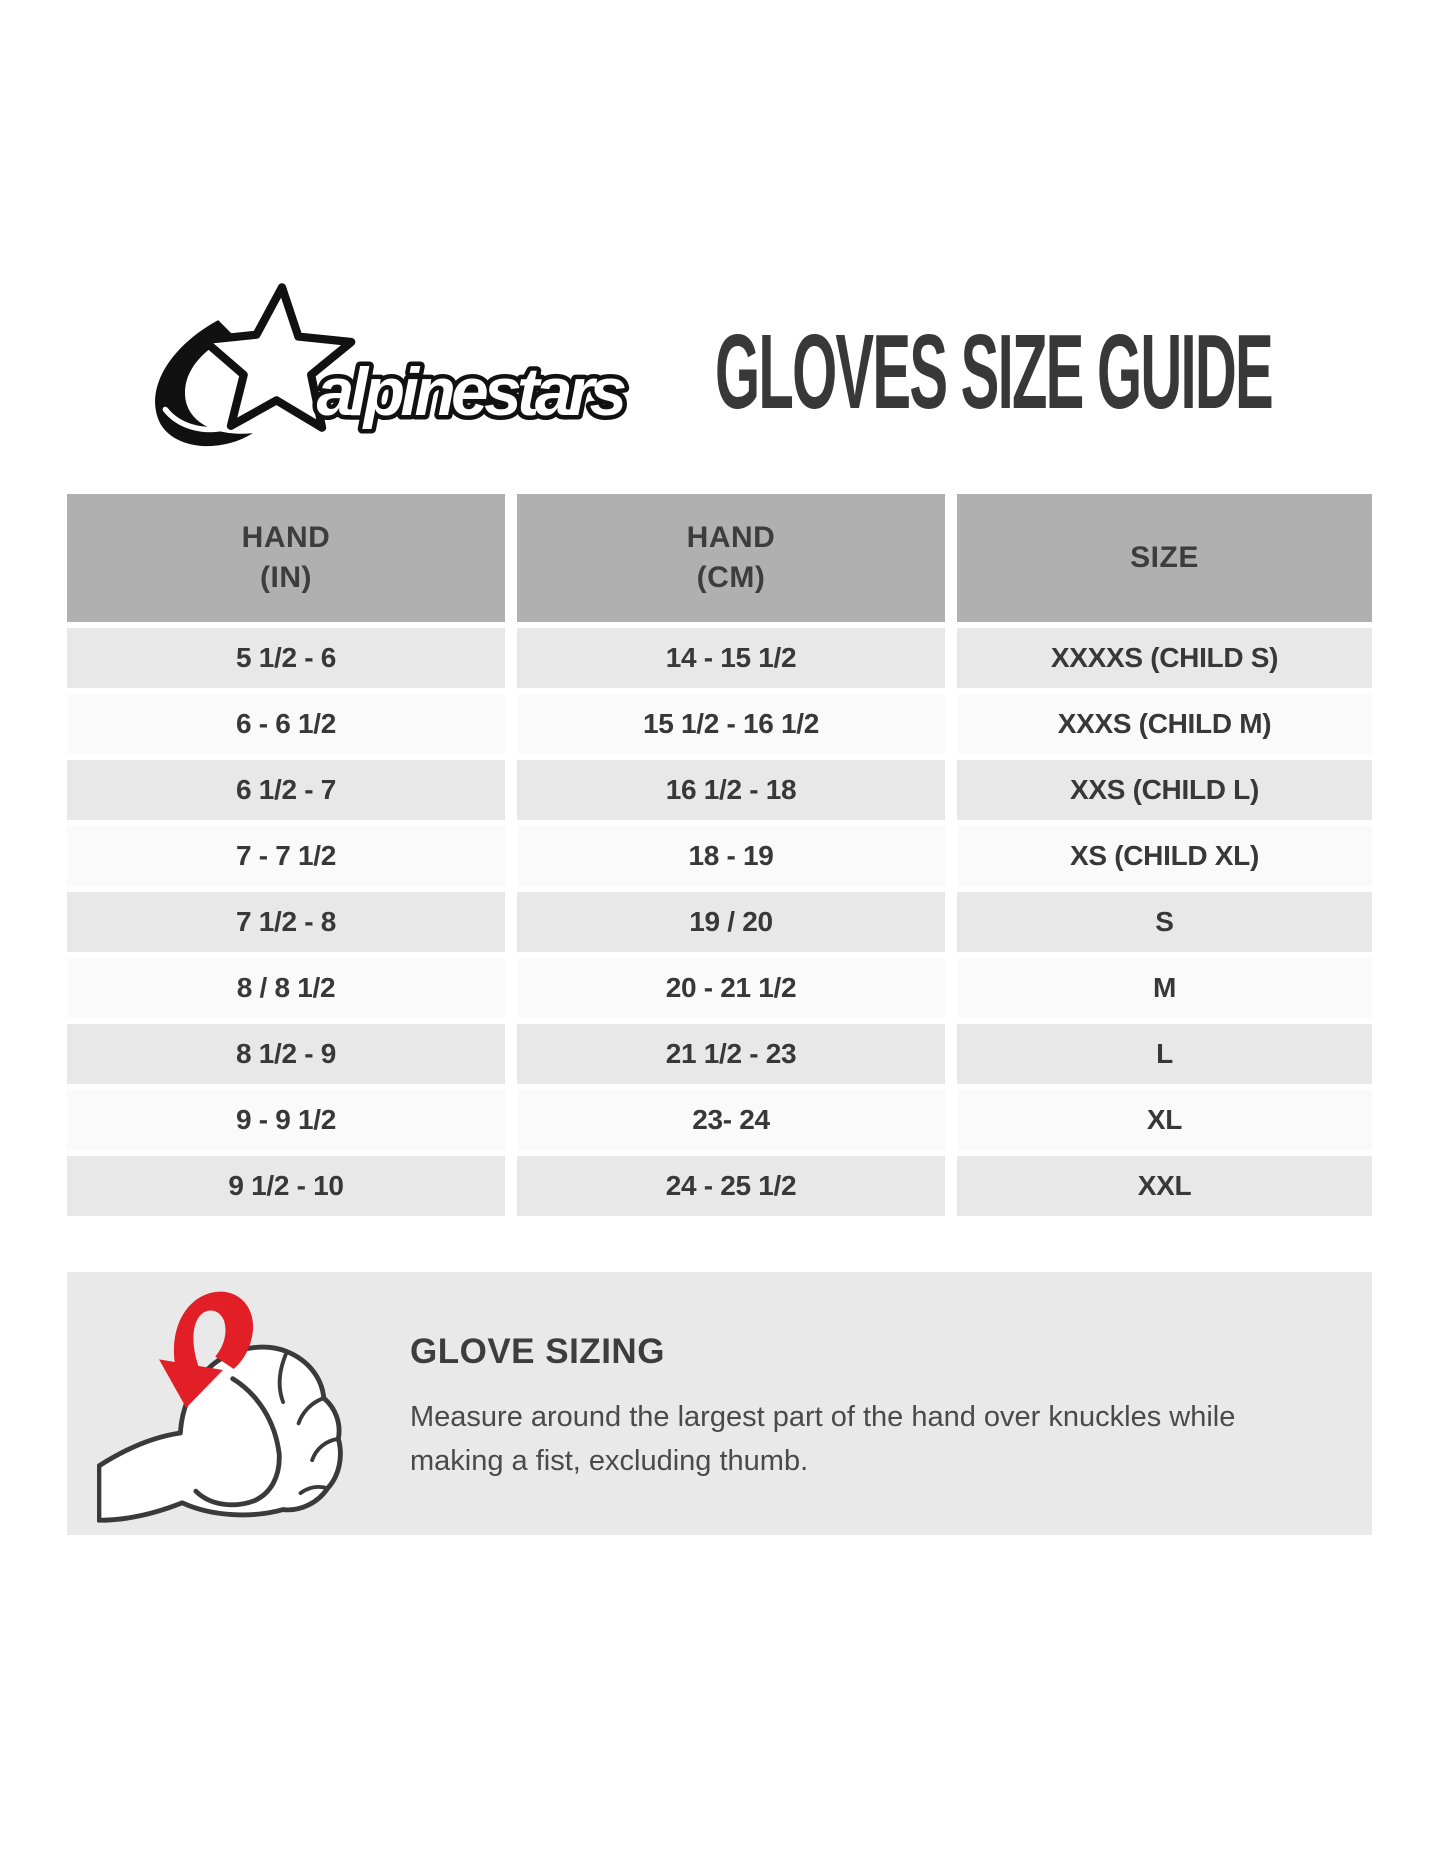 Image resolution: width=1445 pixels, height=1850 pixels. What do you see at coordinates (731, 988) in the screenshot?
I see `cell-hand-cm: 20 - 21 1/2` at bounding box center [731, 988].